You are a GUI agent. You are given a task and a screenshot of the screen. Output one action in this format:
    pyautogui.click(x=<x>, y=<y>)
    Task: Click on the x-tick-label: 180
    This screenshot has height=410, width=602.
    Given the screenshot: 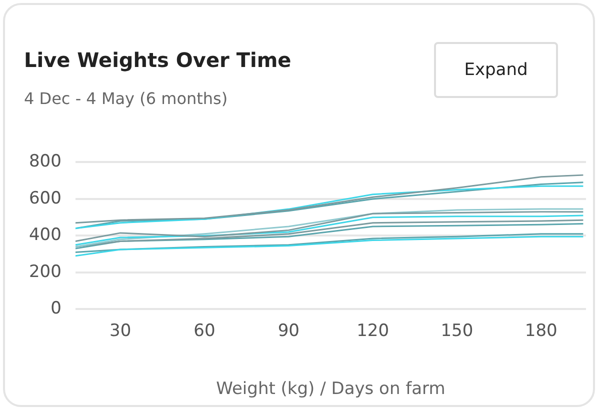 What is the action you would take?
    pyautogui.click(x=541, y=330)
    